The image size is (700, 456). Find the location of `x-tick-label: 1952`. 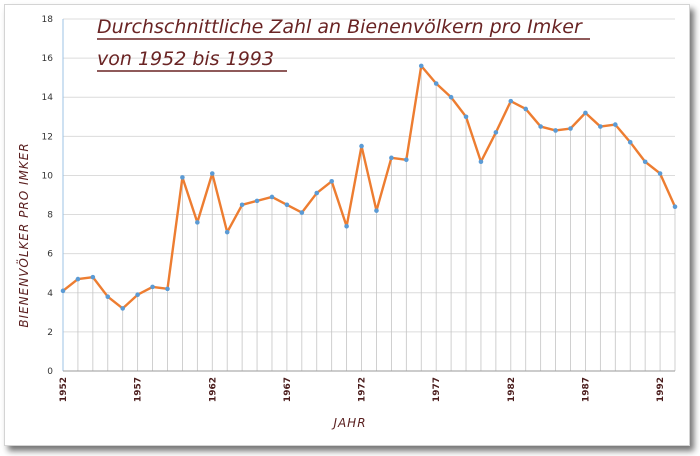

x-tick-label: 1952 is located at coordinates (64, 389).